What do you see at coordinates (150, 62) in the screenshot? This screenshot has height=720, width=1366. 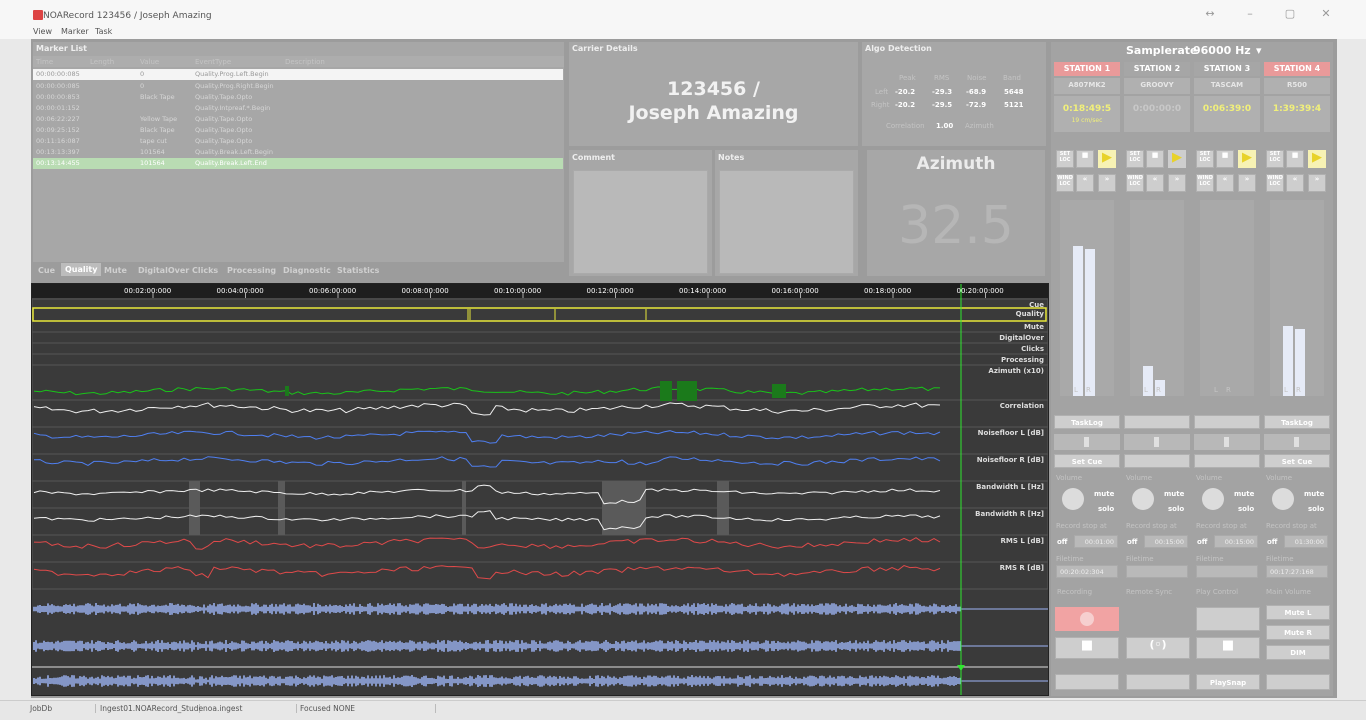 I see `column-value: Value` at bounding box center [150, 62].